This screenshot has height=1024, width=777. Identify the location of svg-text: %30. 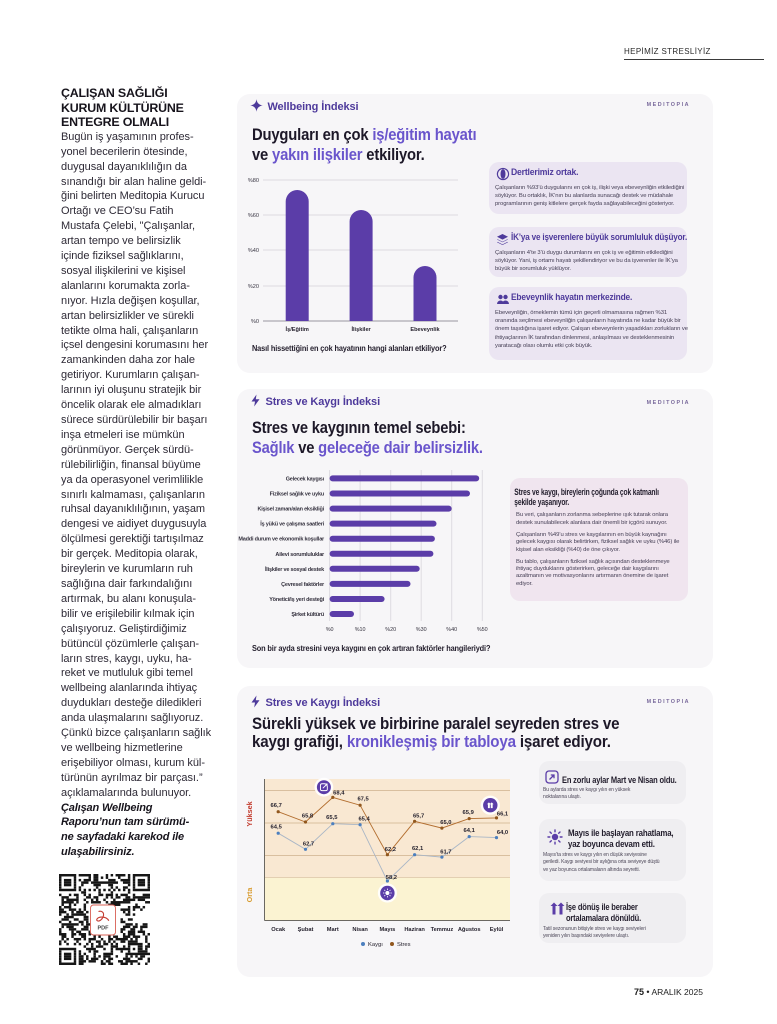
(421, 630).